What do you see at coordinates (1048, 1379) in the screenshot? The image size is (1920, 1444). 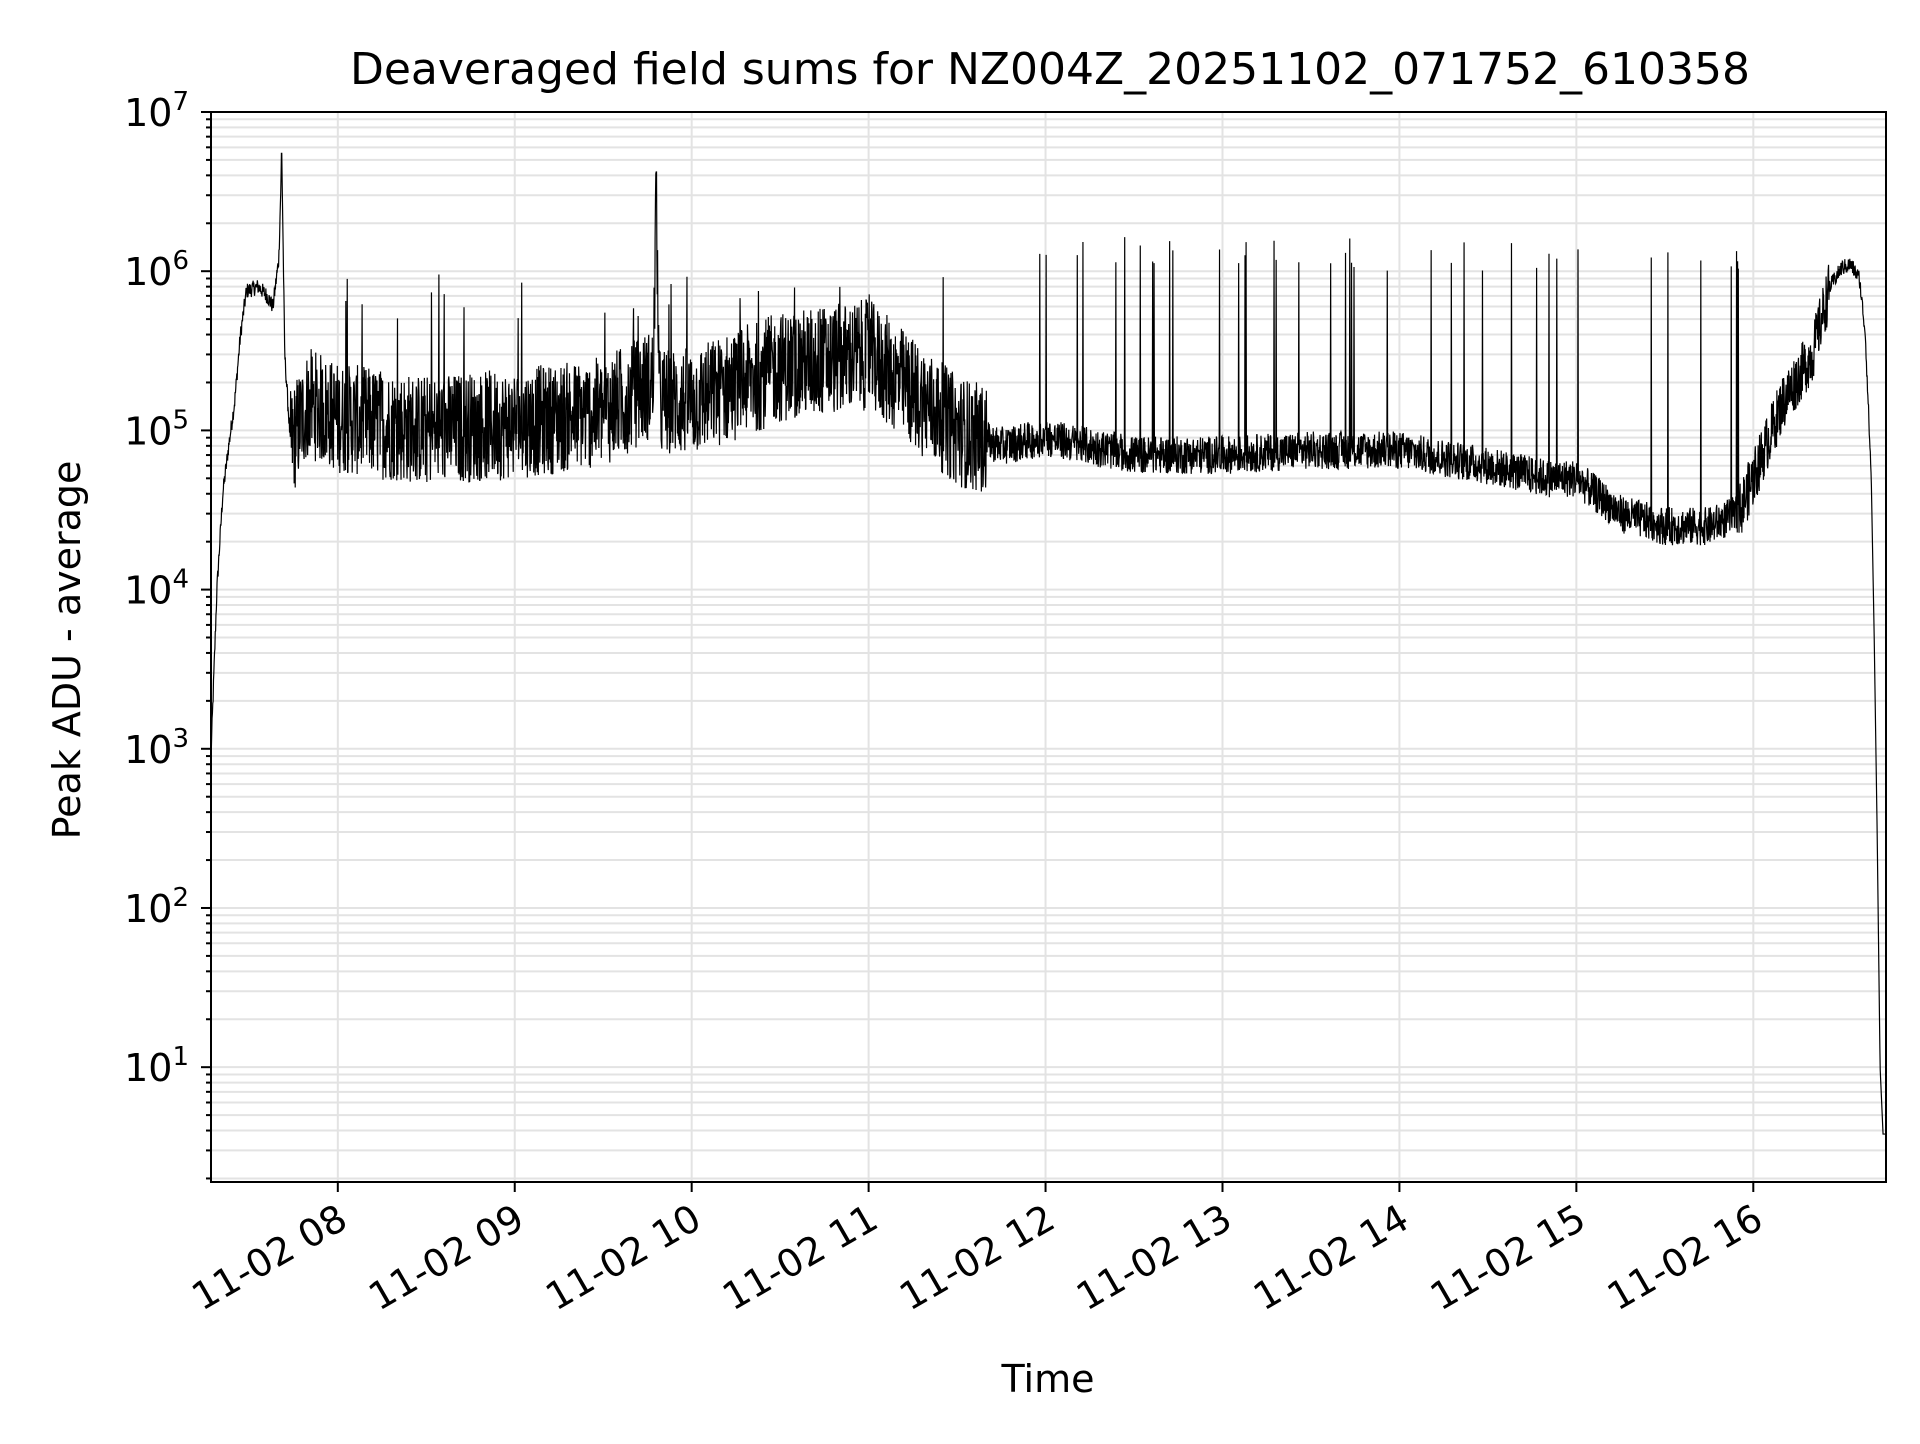 I see `x-axis-label: Time` at bounding box center [1048, 1379].